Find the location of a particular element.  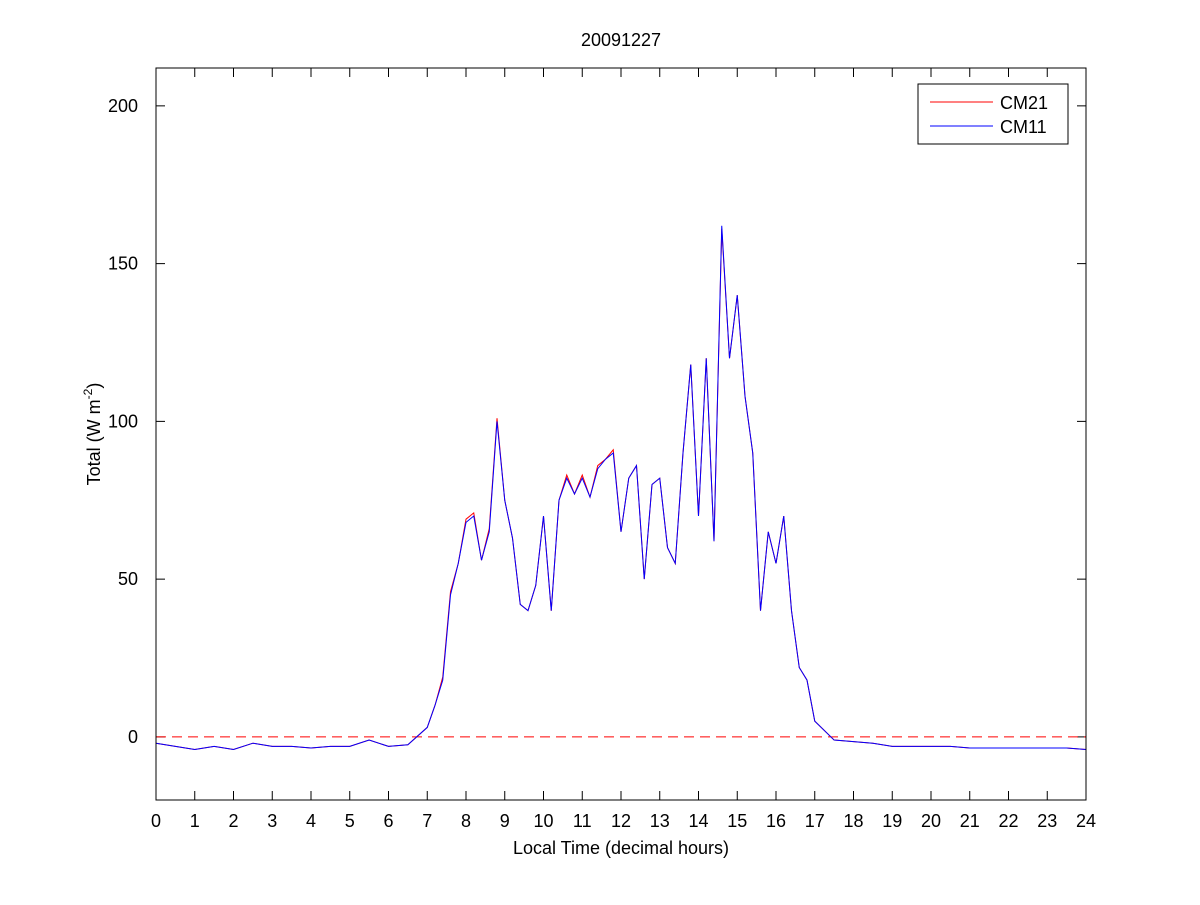

x-tick-label: 17 is located at coordinates (815, 821).